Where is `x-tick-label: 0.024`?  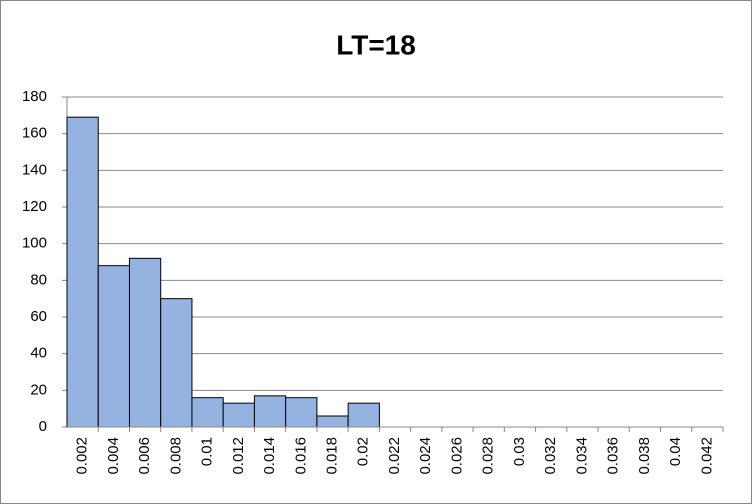
x-tick-label: 0.024 is located at coordinates (425, 456).